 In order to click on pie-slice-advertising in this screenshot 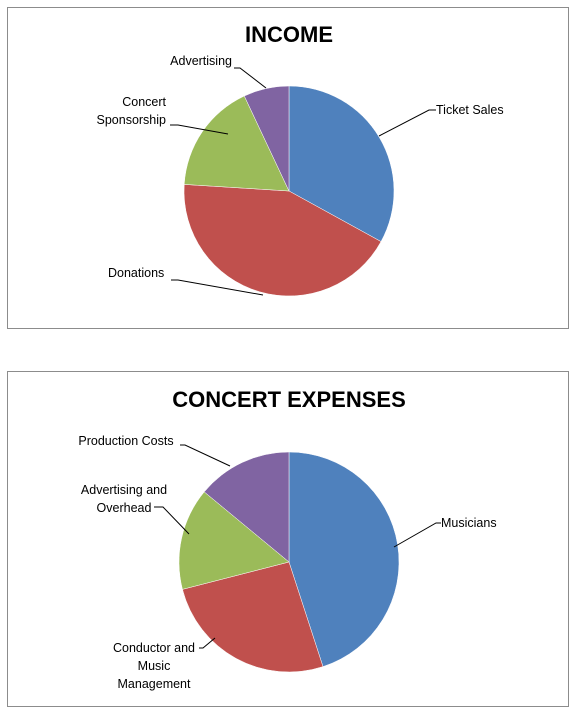, I will do `click(266, 138)`.